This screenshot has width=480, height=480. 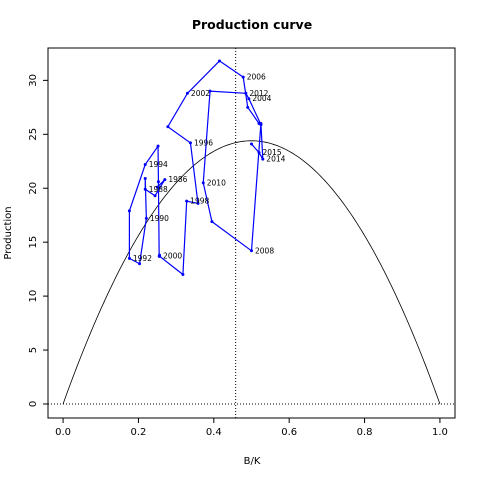 What do you see at coordinates (177, 179) in the screenshot?
I see `point-label: 1986` at bounding box center [177, 179].